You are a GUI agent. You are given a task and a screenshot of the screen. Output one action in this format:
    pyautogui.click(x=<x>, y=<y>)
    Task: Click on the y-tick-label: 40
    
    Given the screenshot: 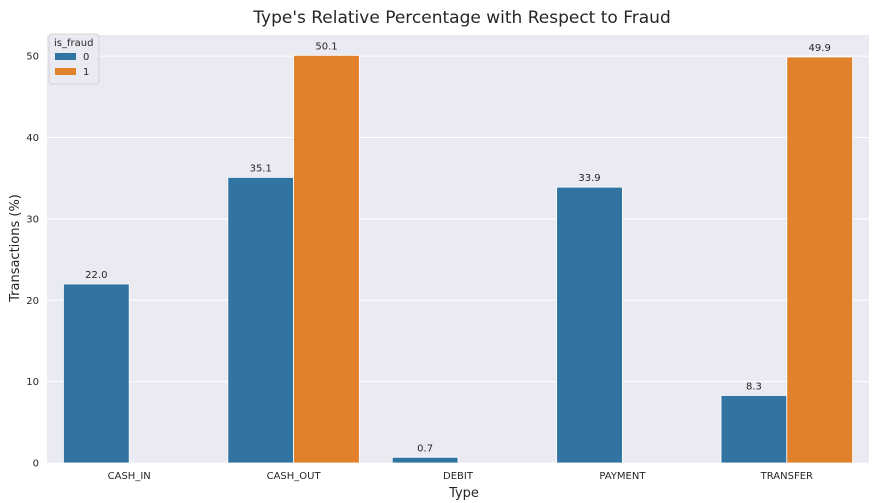 What is the action you would take?
    pyautogui.click(x=32, y=138)
    